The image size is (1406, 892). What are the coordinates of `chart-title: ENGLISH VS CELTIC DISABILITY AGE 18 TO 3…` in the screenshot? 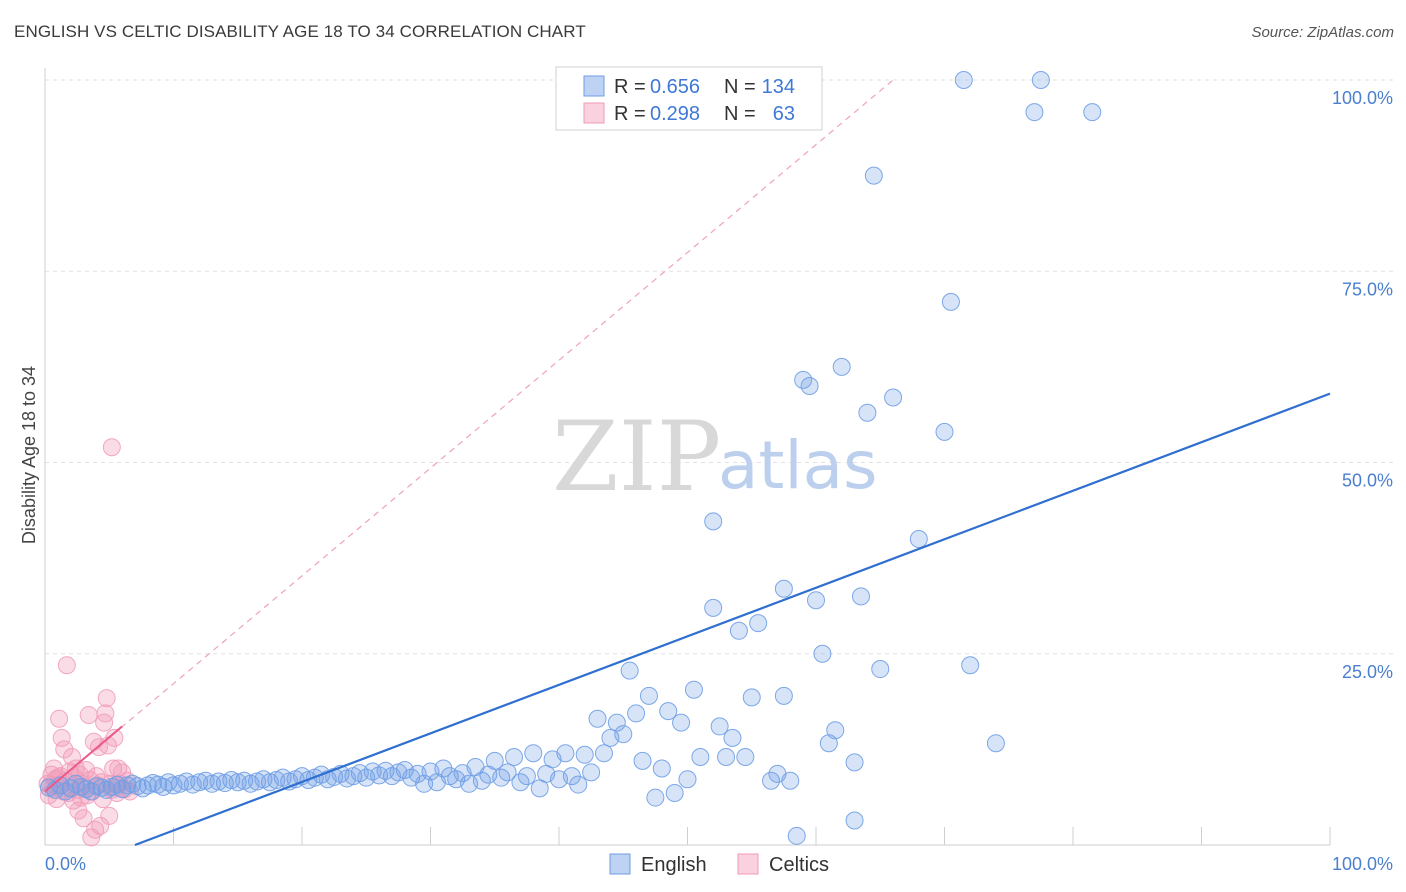 It's located at (300, 31).